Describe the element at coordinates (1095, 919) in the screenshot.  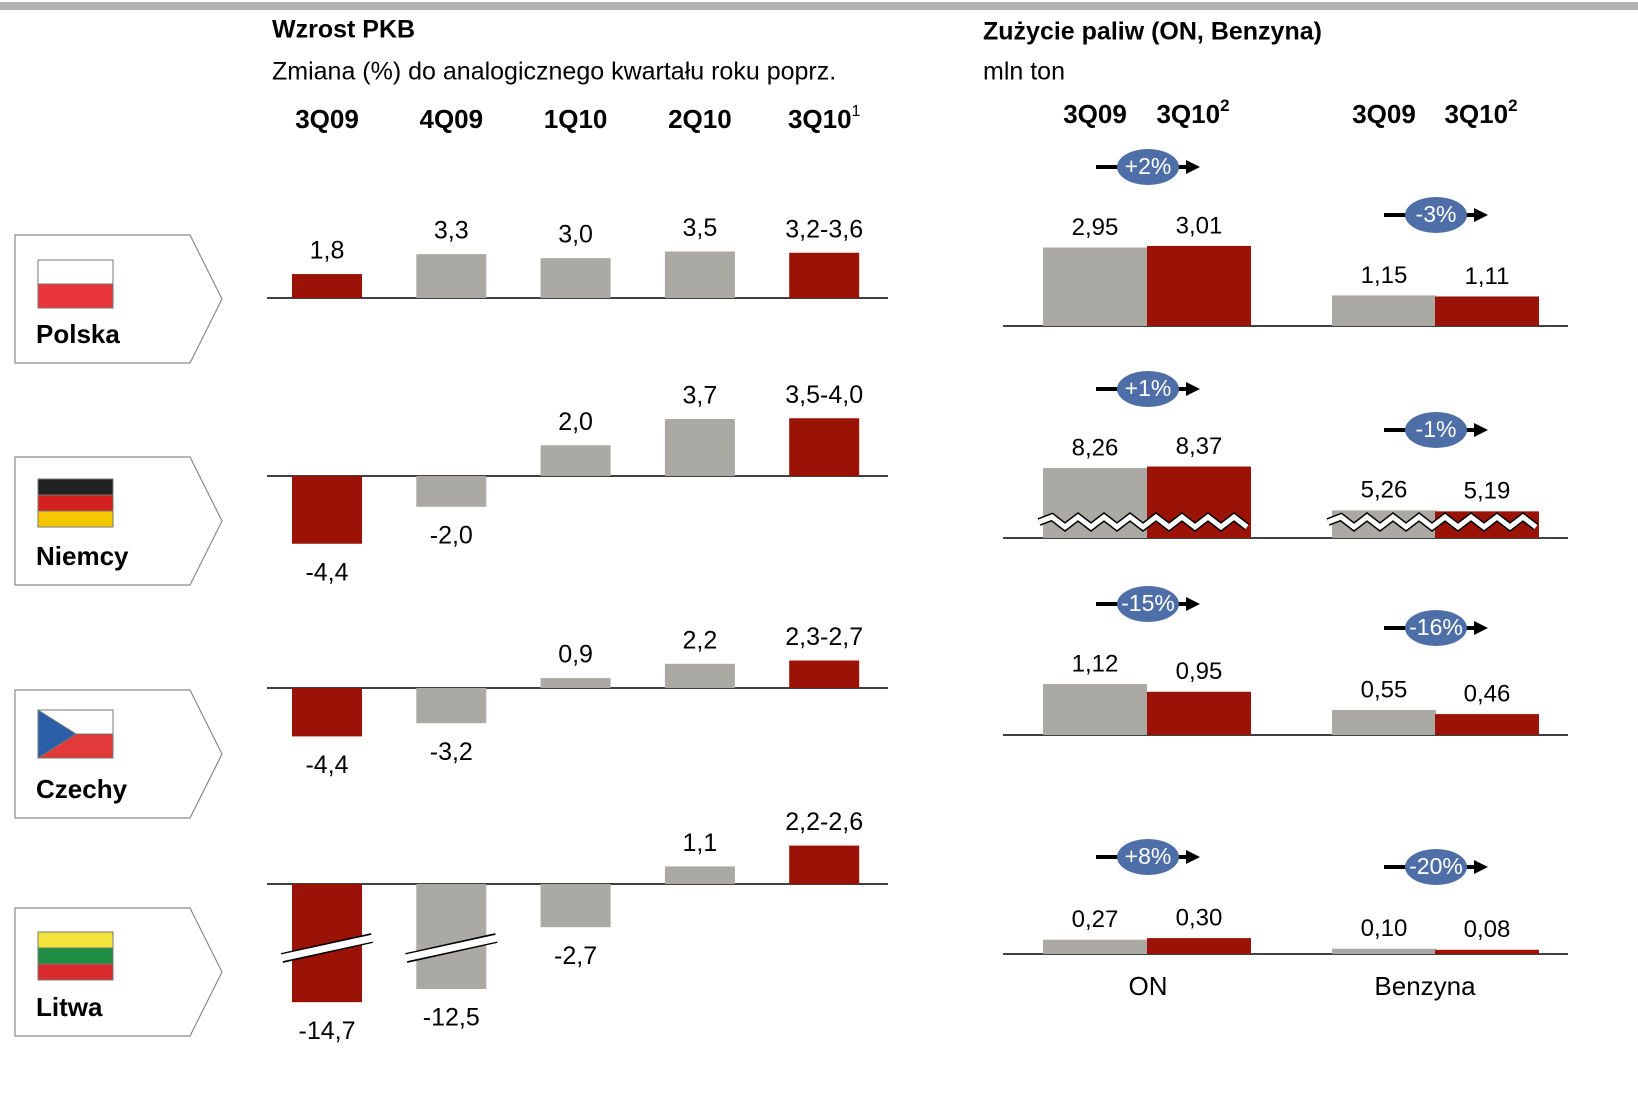
I see `value-label: 0,27` at that location.